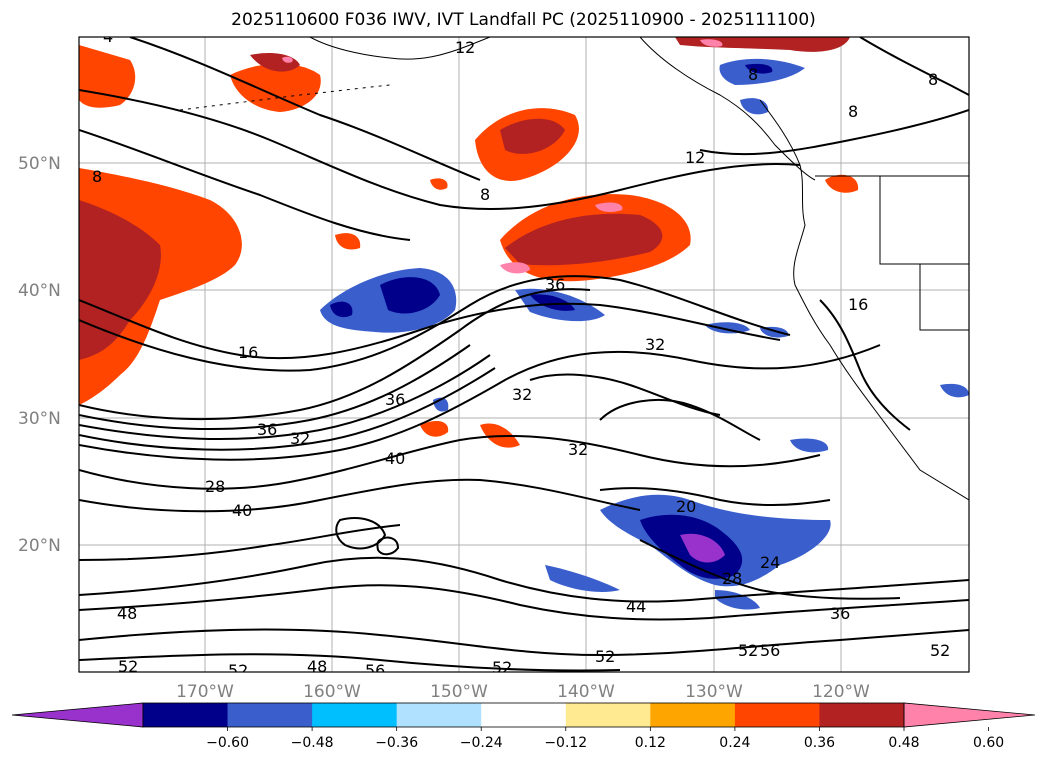 This screenshot has height=765, width=1047. What do you see at coordinates (734, 743) in the screenshot?
I see `colorbar-tick-label: 0.24` at bounding box center [734, 743].